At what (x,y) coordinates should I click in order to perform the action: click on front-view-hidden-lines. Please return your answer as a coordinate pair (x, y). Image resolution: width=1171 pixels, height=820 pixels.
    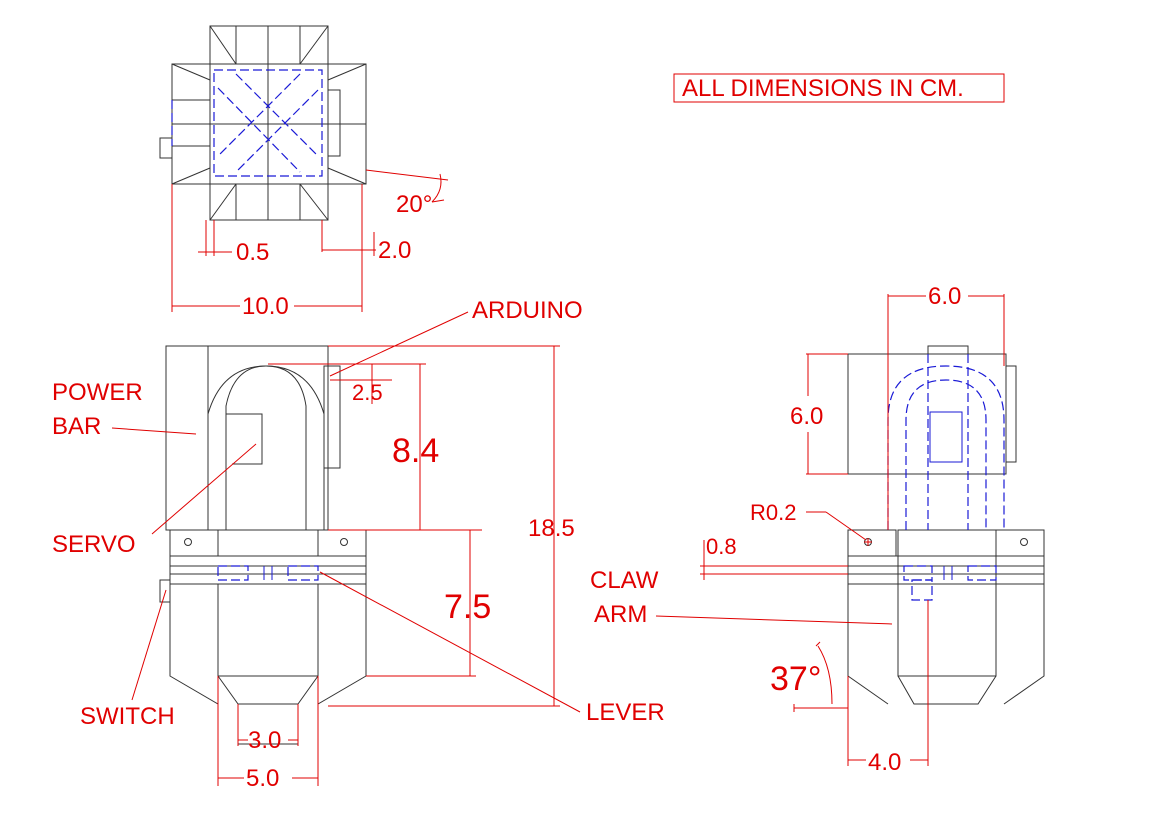
    Looking at the image, I should click on (268, 573).